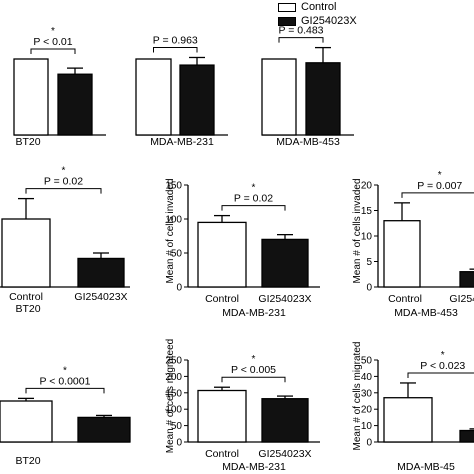 This screenshot has height=474, width=474. Describe the element at coordinates (253, 370) in the screenshot. I see `p-value-label: P < 0.005` at that location.